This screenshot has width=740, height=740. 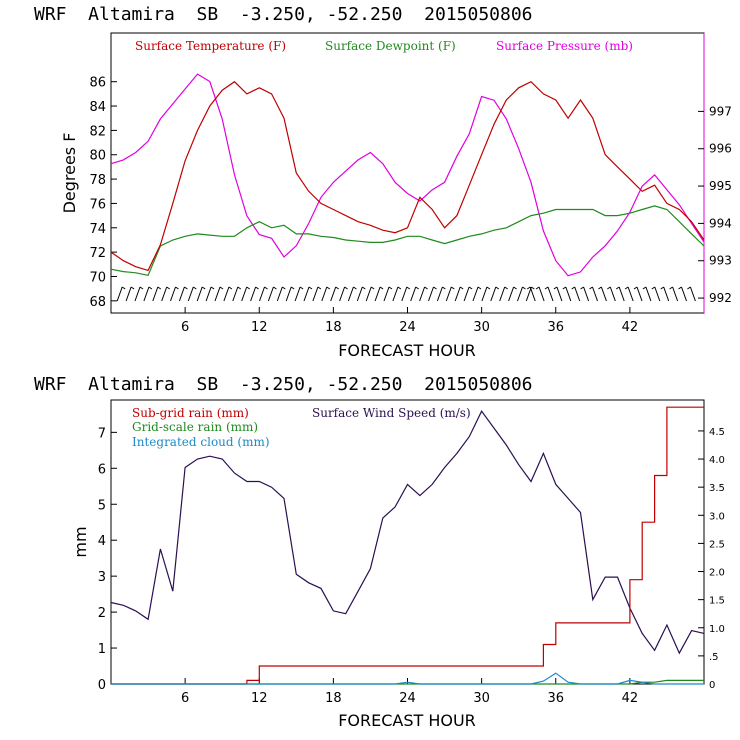 What do you see at coordinates (407, 720) in the screenshot?
I see `bottom-x-axis-label: FORECAST HOUR` at bounding box center [407, 720].